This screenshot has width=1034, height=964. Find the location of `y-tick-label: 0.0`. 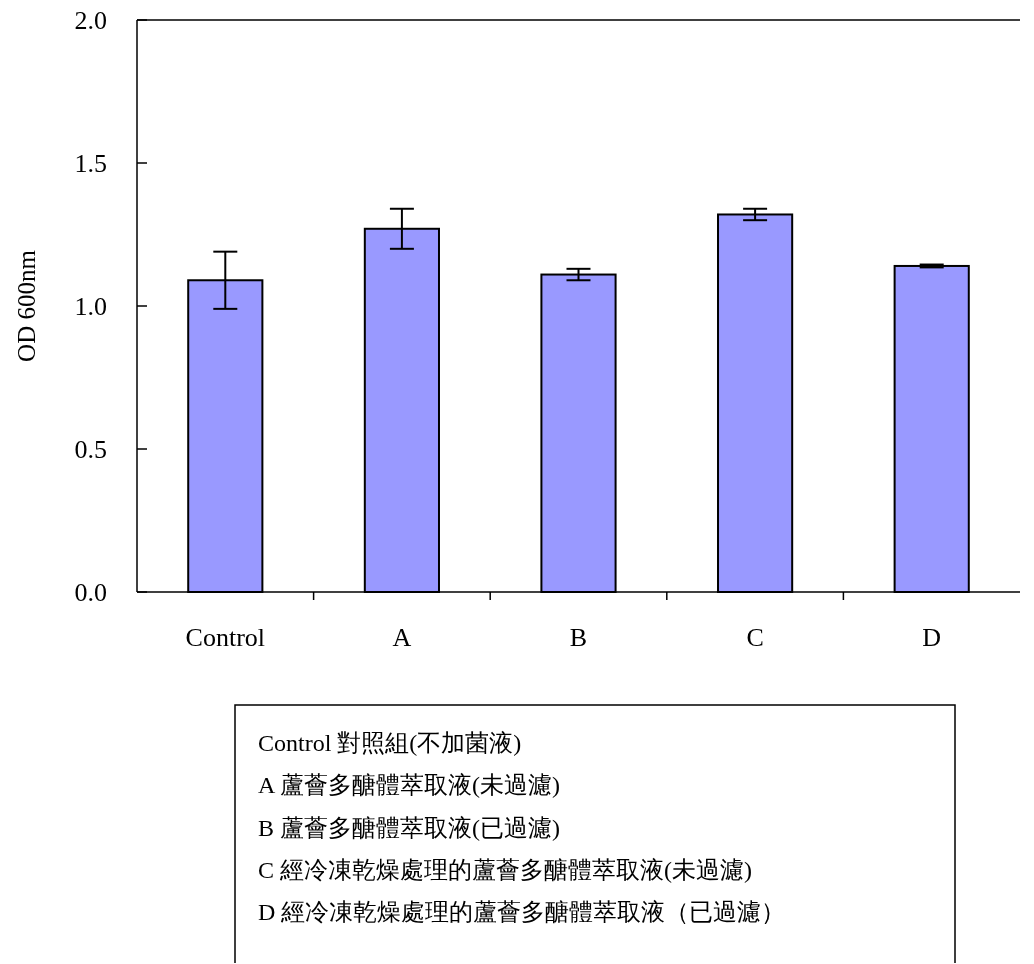

y-tick-label: 0.0 is located at coordinates (90, 592).